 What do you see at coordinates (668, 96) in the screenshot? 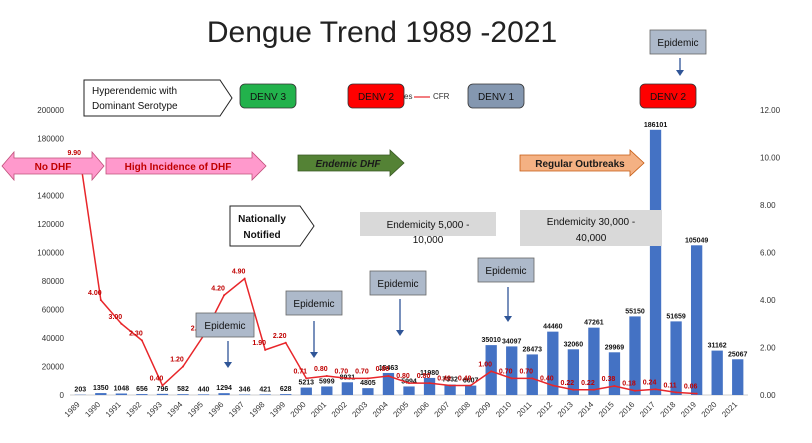
I see `serotype-denv2-b: DENV 2` at bounding box center [668, 96].